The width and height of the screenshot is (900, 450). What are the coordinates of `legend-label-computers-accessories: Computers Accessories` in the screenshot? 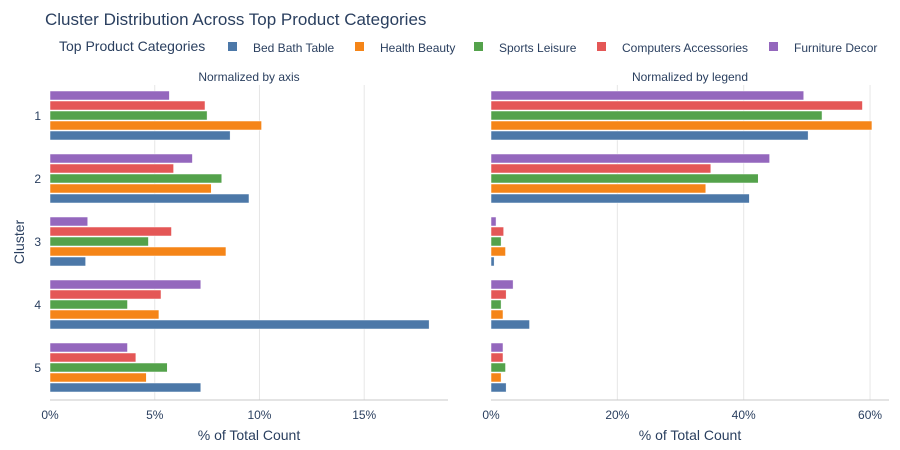 It's located at (685, 48).